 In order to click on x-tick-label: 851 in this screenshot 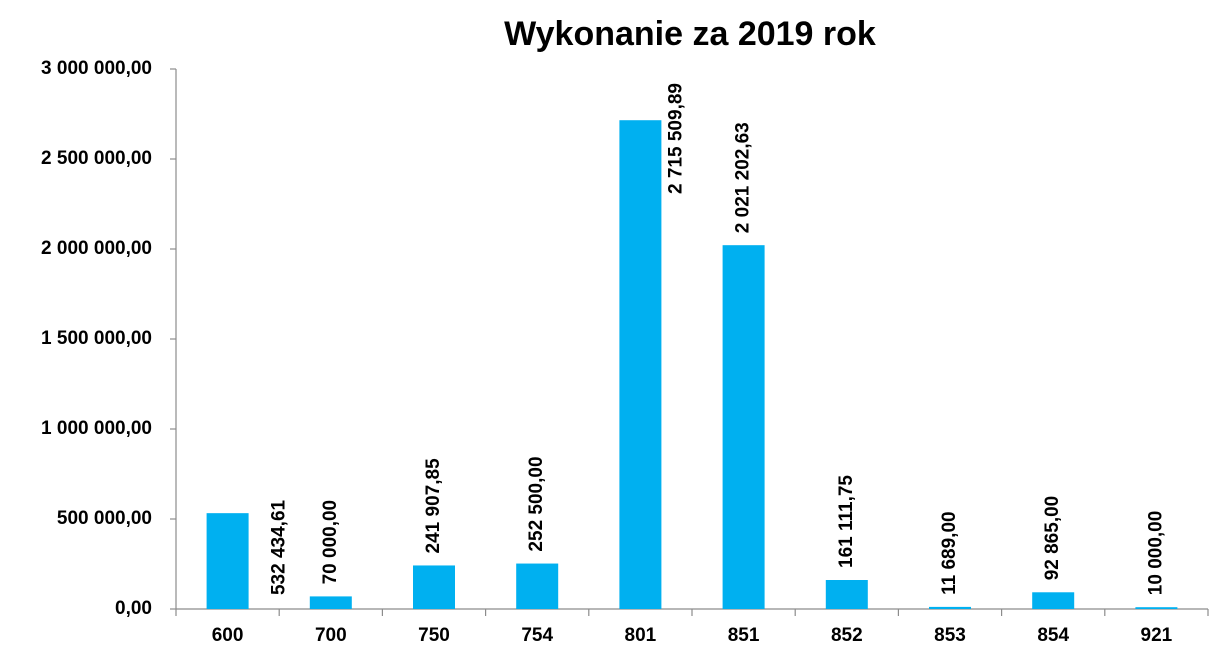, I will do `click(744, 635)`.